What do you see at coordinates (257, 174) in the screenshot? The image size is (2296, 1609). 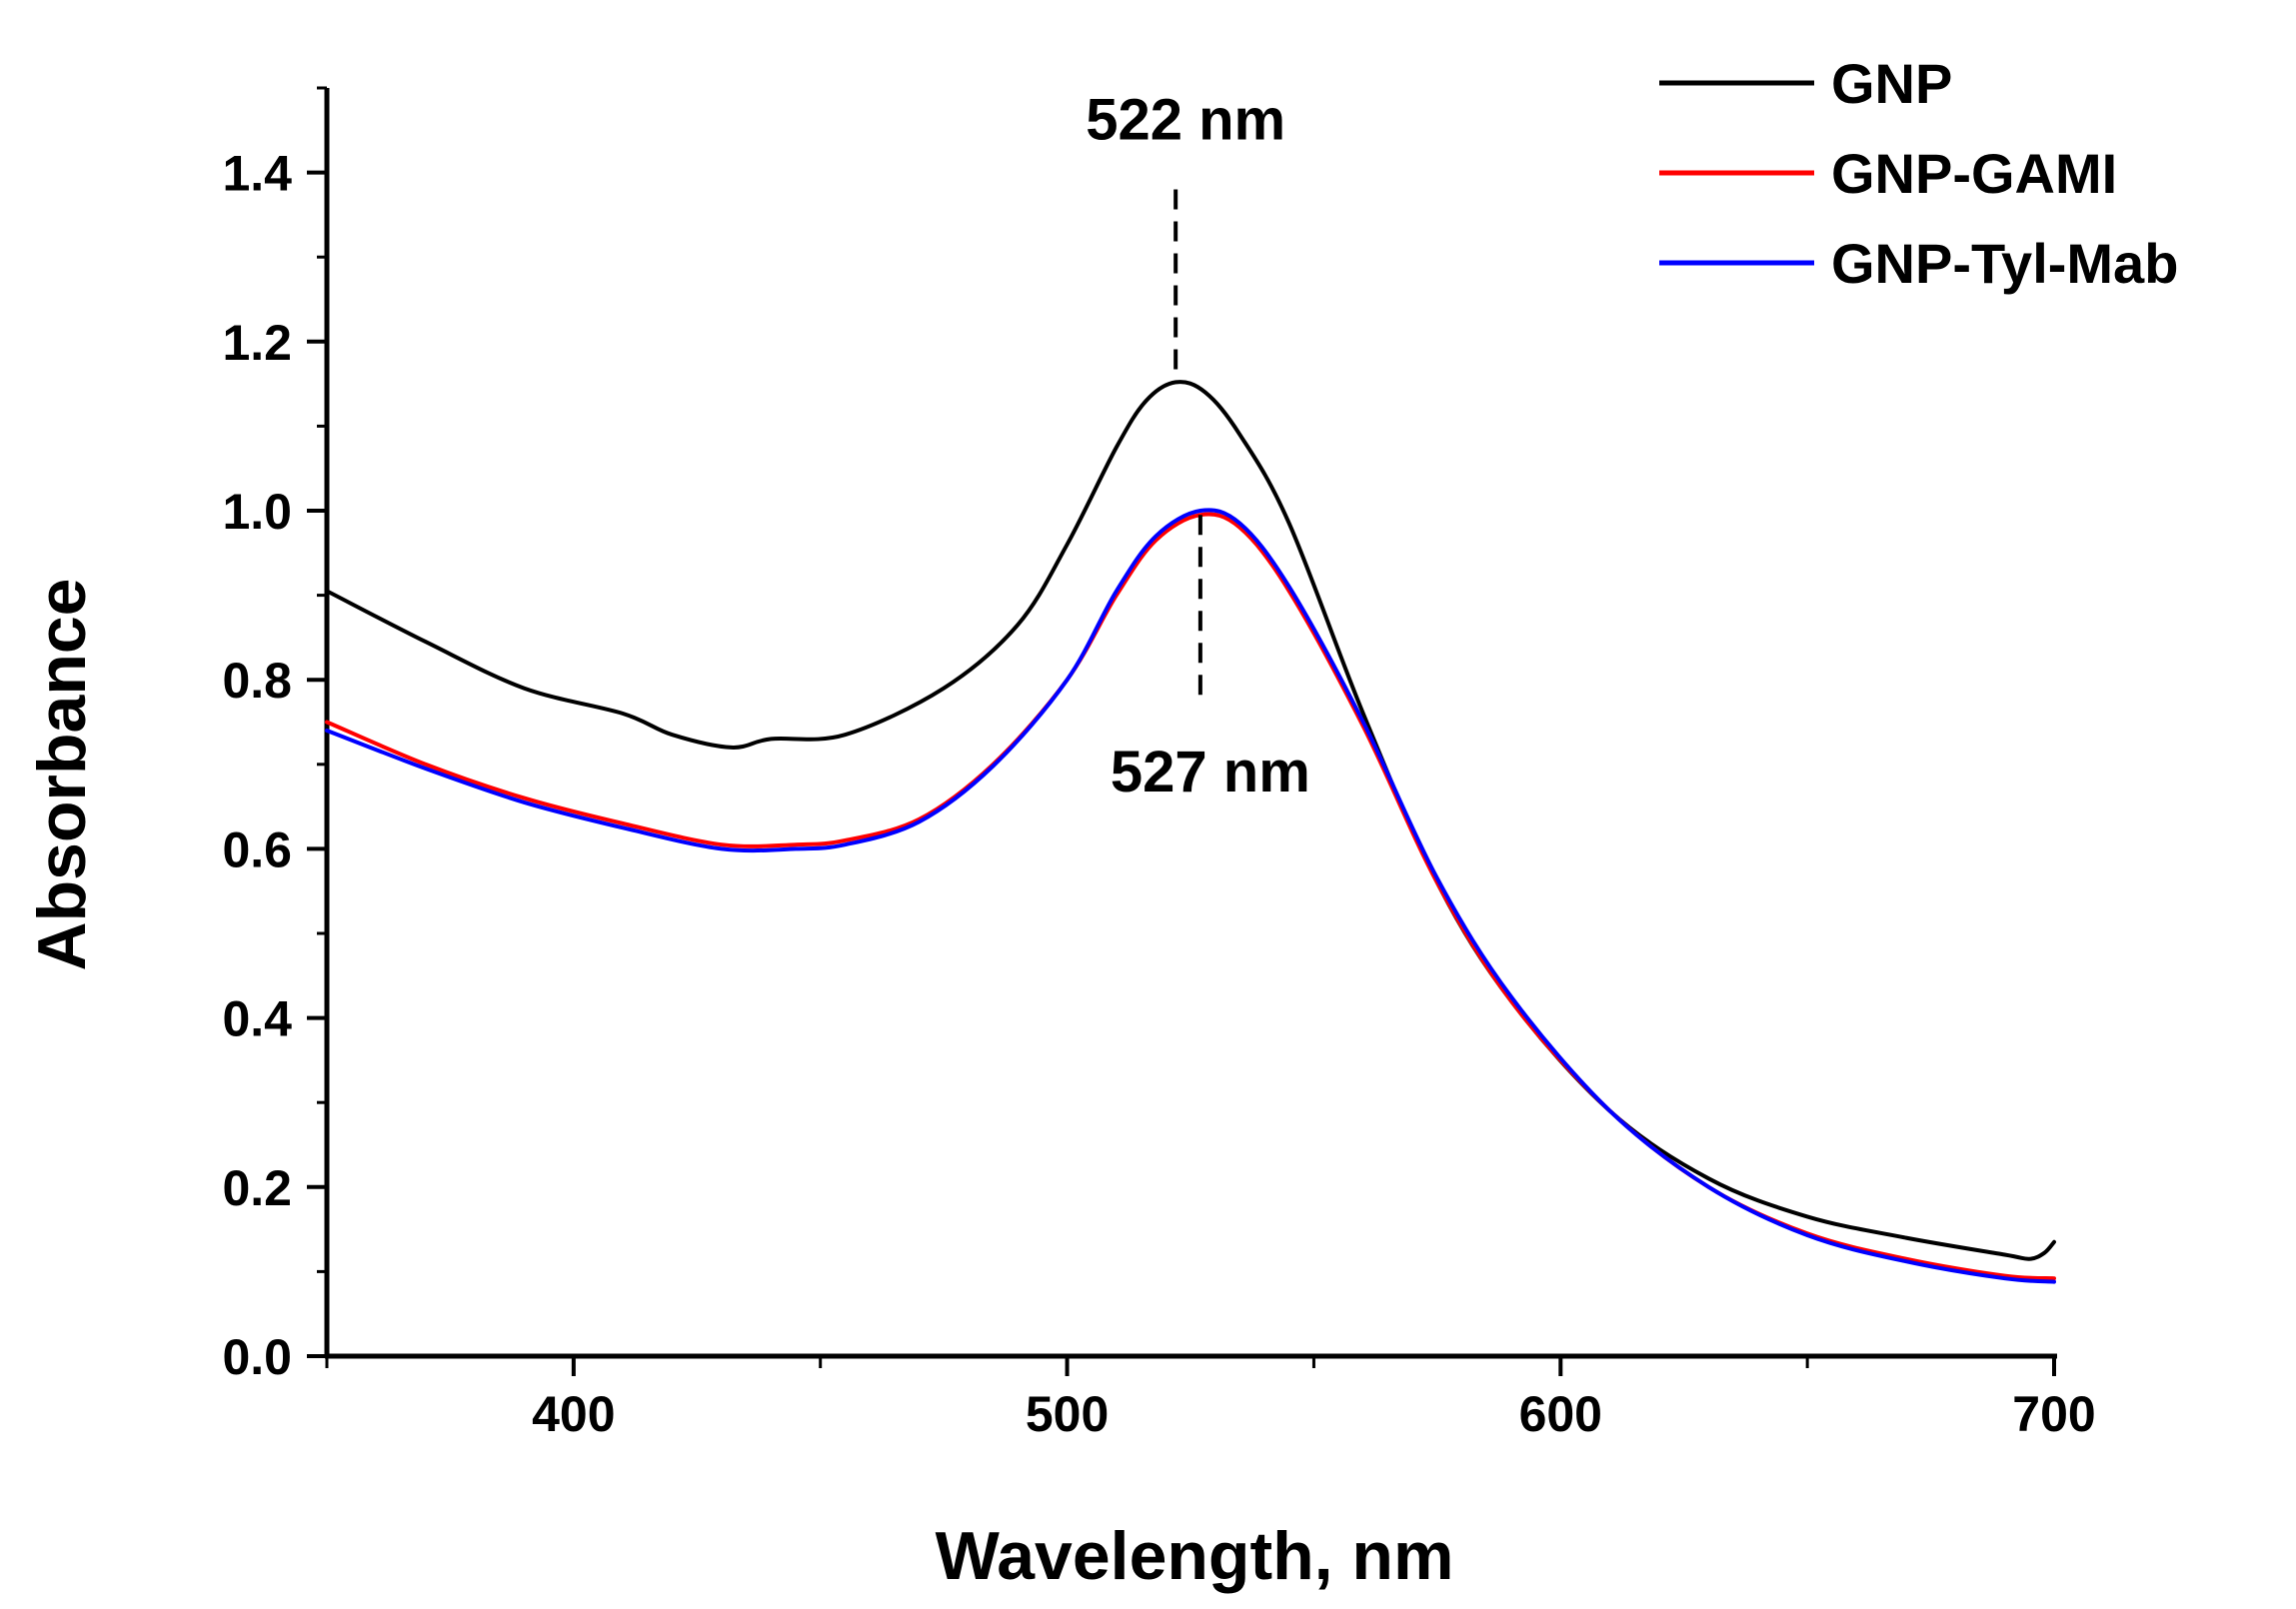 I see `y-tick-label: 1.4` at bounding box center [257, 174].